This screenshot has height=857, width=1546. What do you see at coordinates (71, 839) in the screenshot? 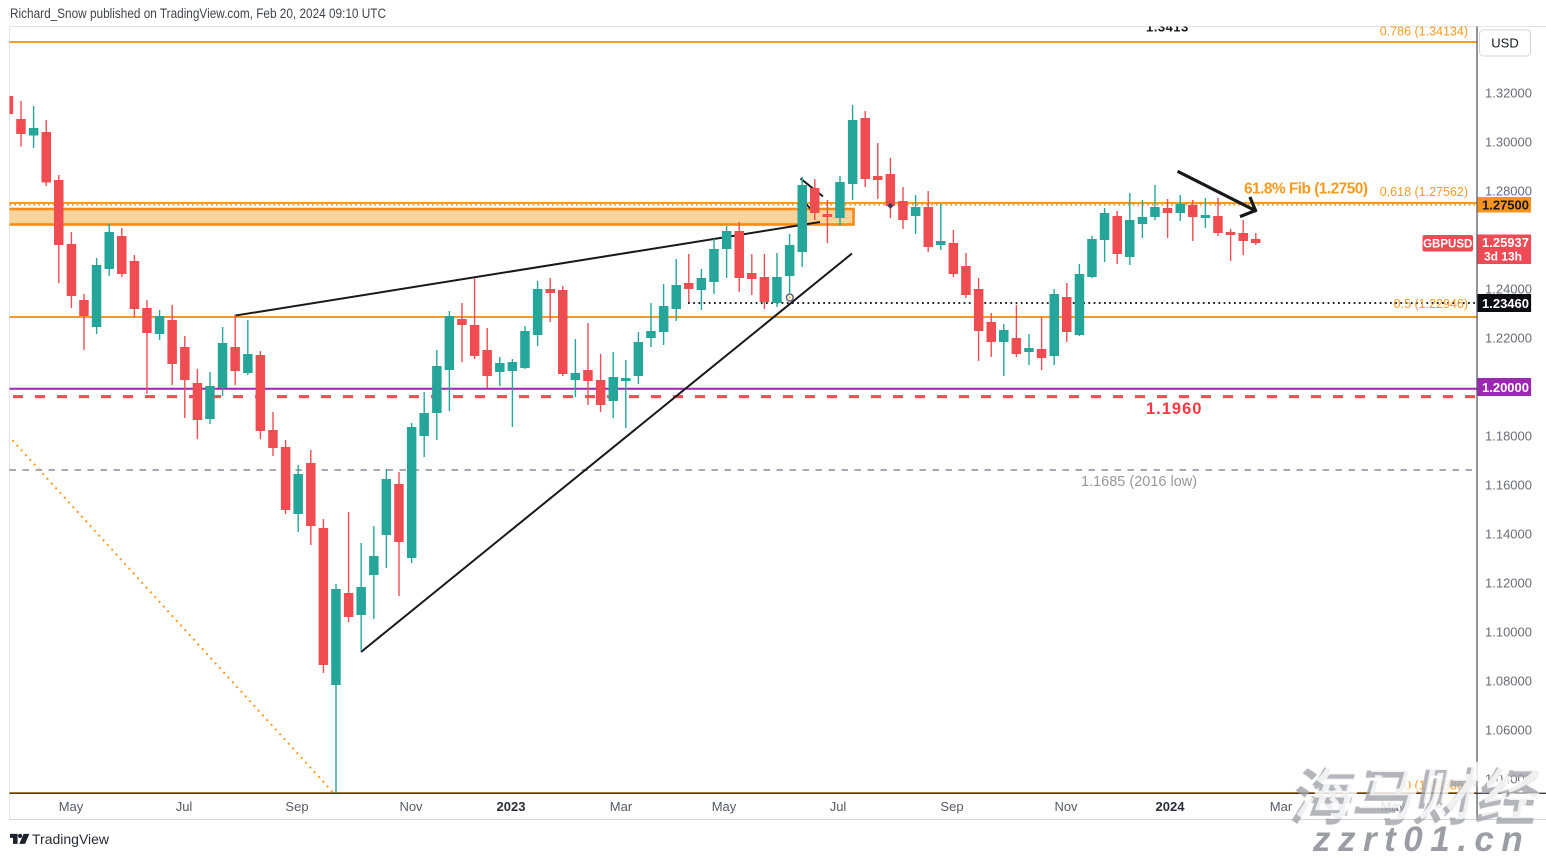
I see `svg-text: TradingView` at bounding box center [71, 839].